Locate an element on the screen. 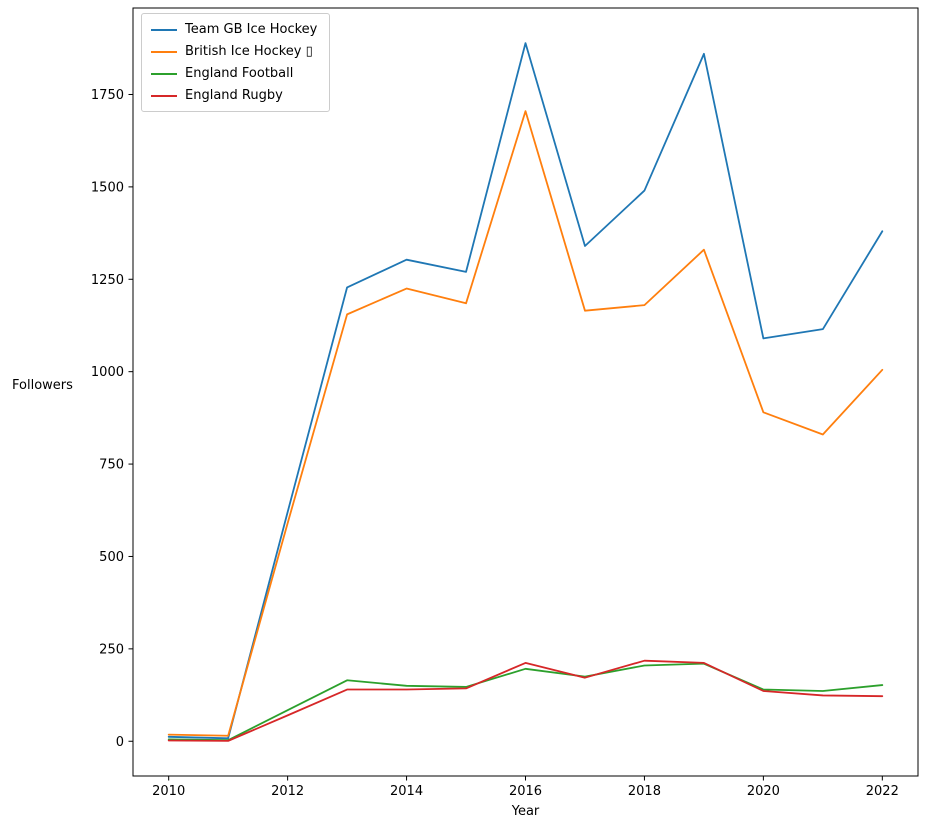 This screenshot has height=834, width=934. legend-item-england-football: England Football is located at coordinates (234, 73).